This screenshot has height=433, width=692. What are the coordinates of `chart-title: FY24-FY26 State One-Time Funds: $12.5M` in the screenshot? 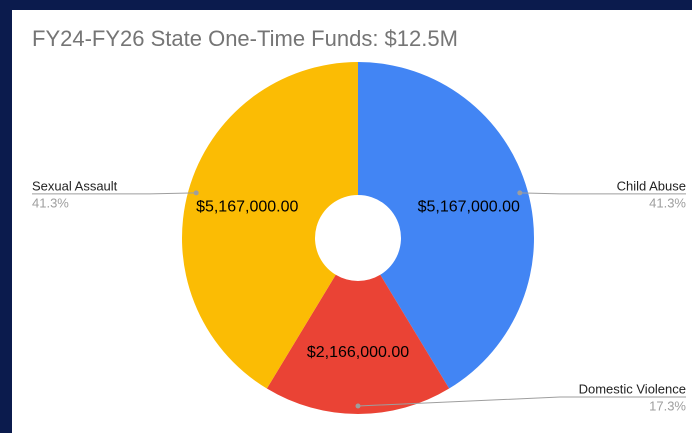 It's located at (245, 38).